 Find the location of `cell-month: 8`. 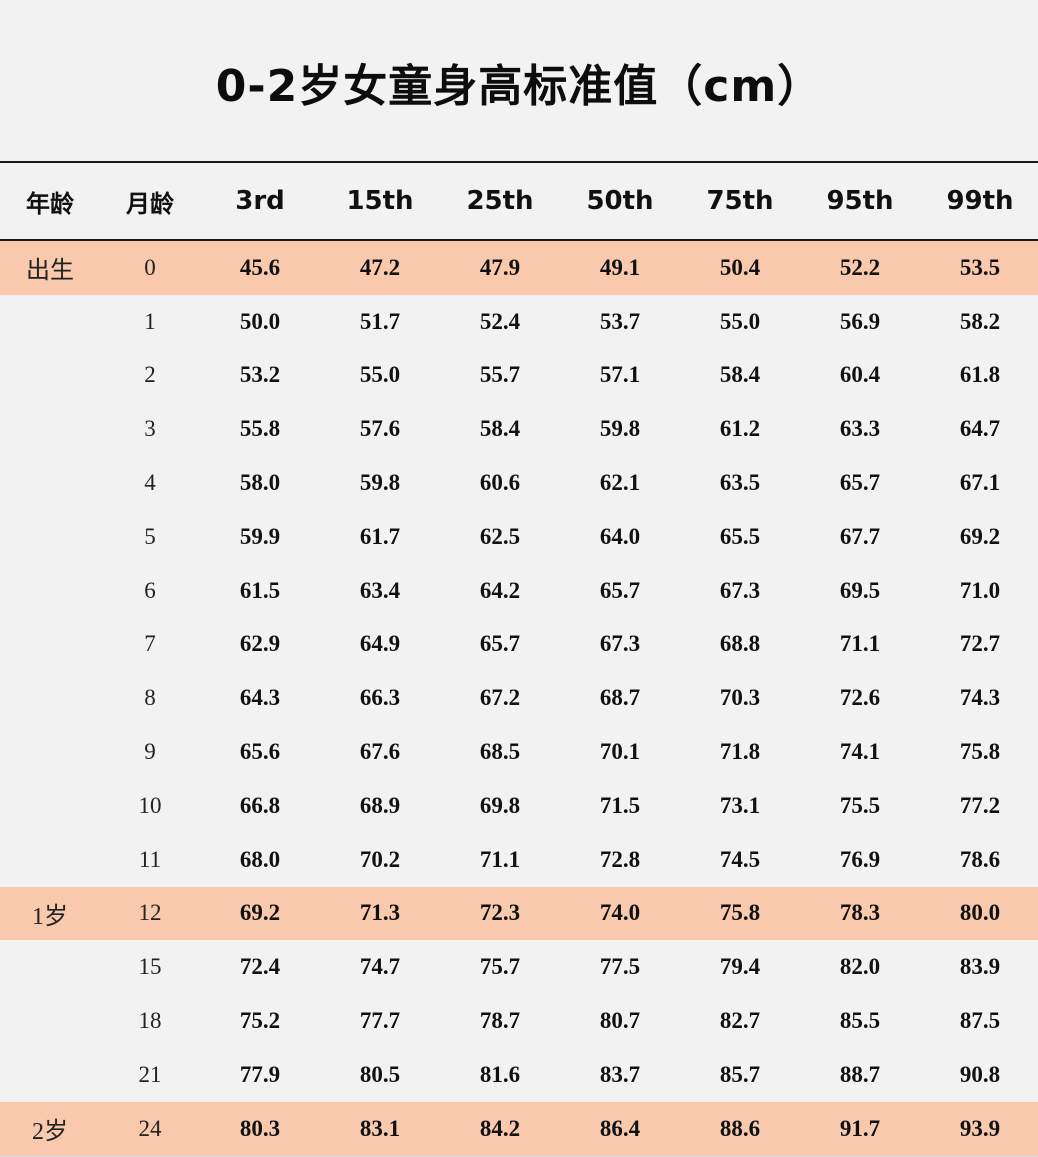

cell-month: 8 is located at coordinates (150, 698).